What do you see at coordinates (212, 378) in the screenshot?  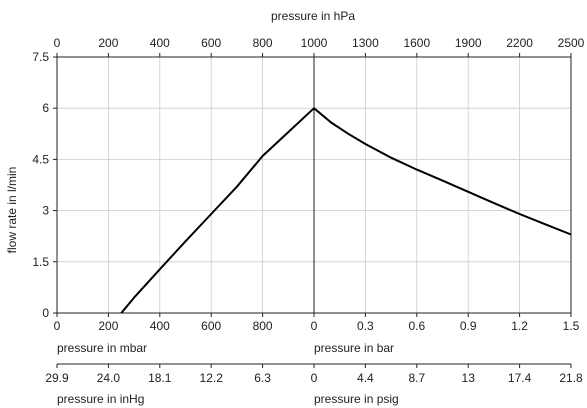 I see `inhg-tick-label: 12.2` at bounding box center [212, 378].